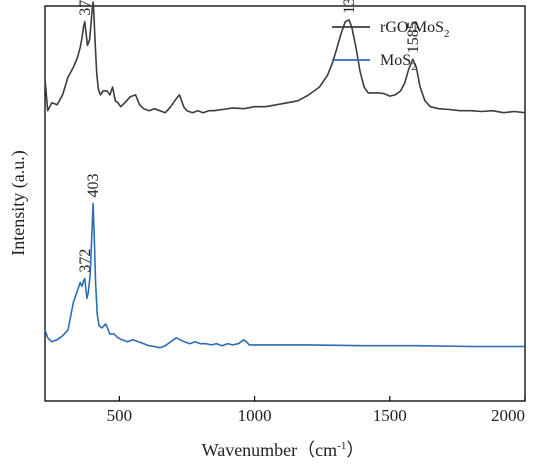 The height and width of the screenshot is (465, 550). What do you see at coordinates (255, 415) in the screenshot?
I see `x-tick-label: 1000` at bounding box center [255, 415].